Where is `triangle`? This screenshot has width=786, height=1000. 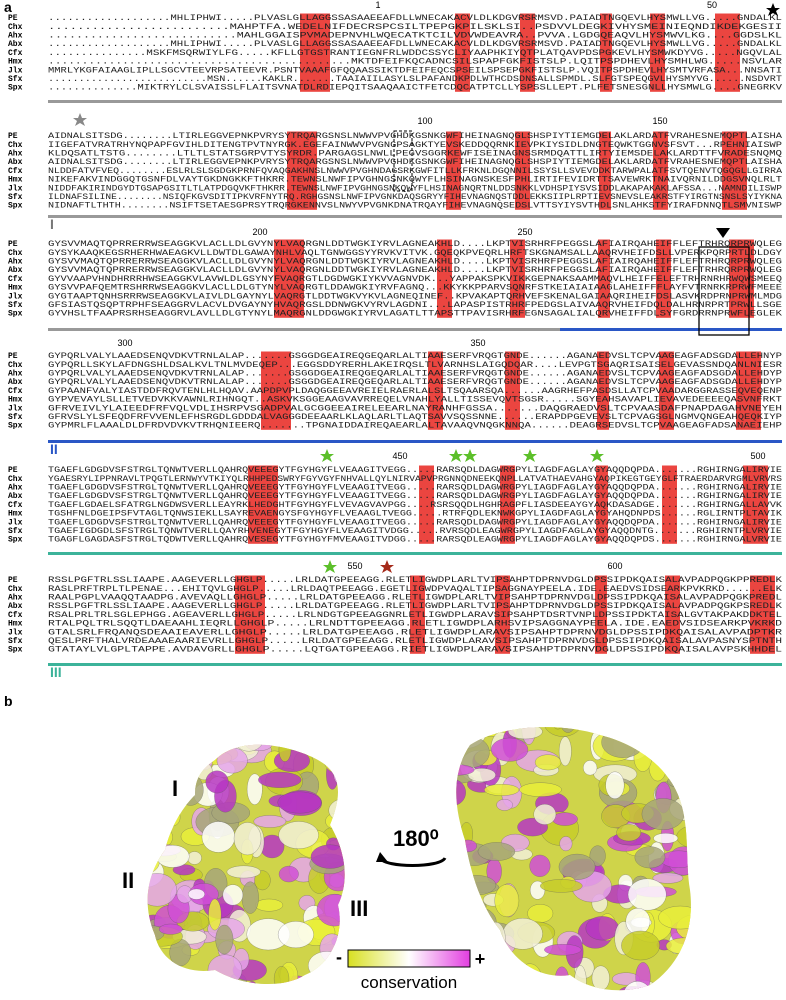 triangle is located at coordinates (723, 233).